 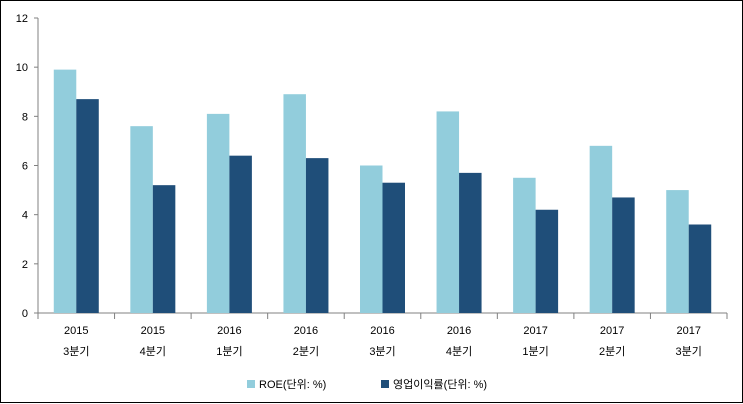 I want to click on legend-label-roe: ROE(단위: %), so click(x=292, y=384).